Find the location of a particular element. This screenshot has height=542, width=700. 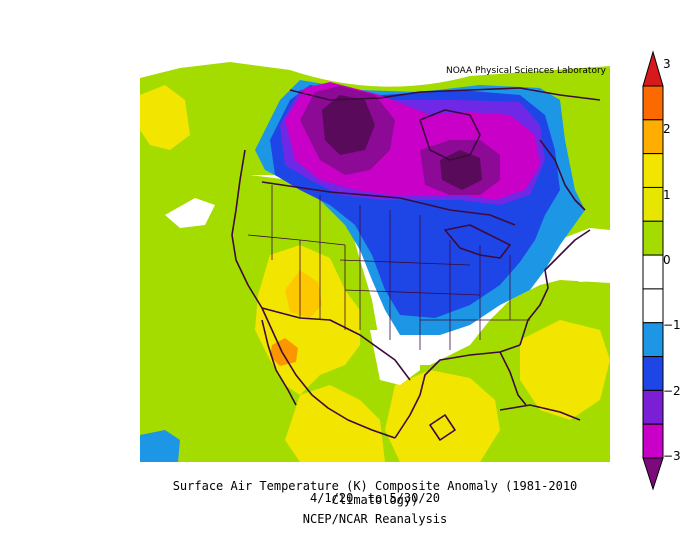

colorbar-tick-label: 3 is located at coordinates (667, 64).